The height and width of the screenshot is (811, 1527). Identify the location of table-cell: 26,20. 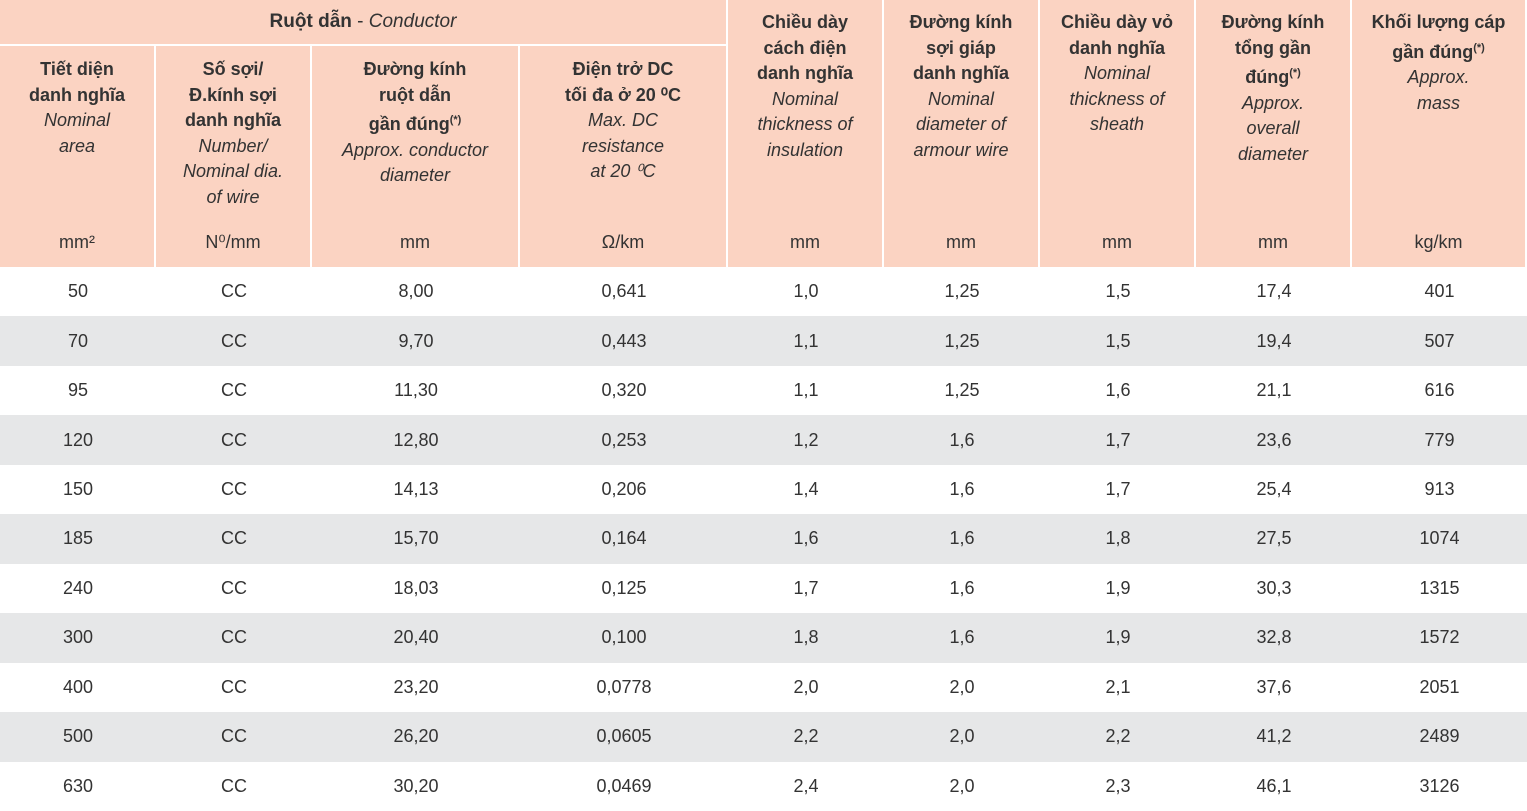
(416, 736).